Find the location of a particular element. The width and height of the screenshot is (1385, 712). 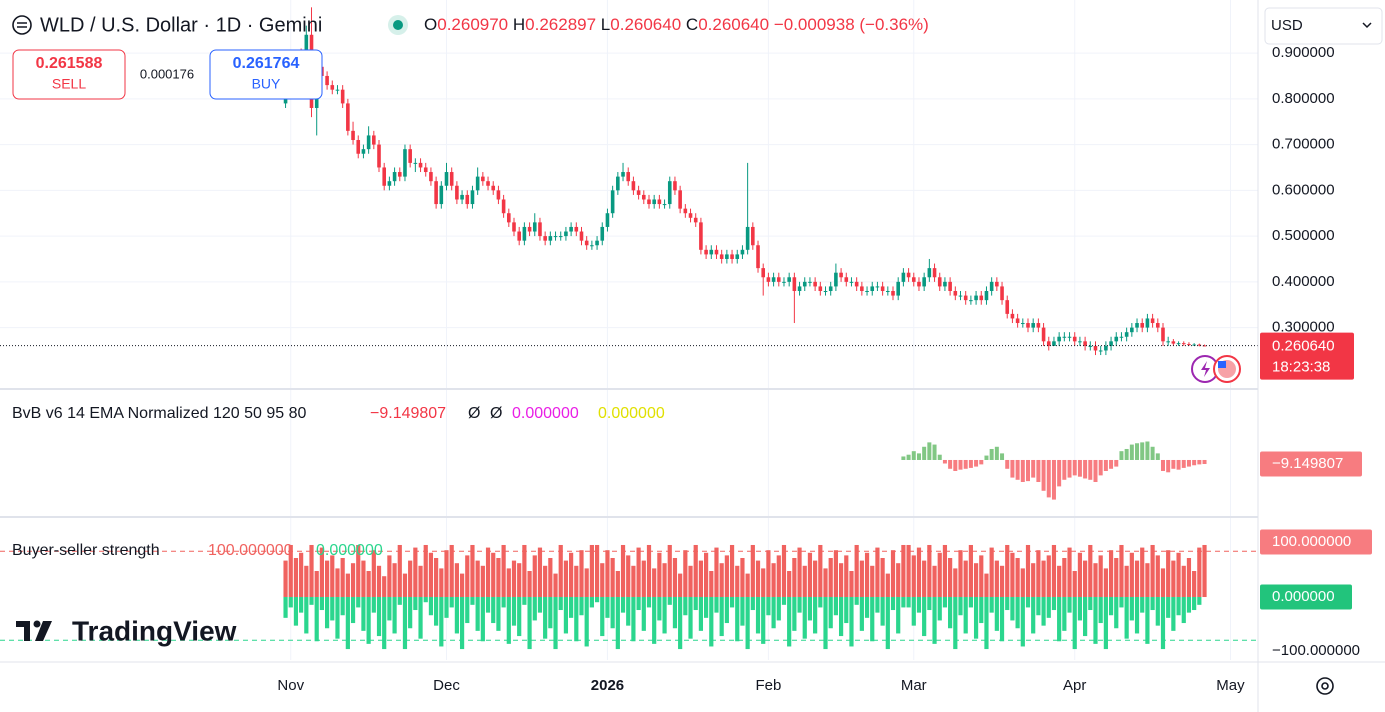

axis-label: −9.149807 is located at coordinates (1307, 463).